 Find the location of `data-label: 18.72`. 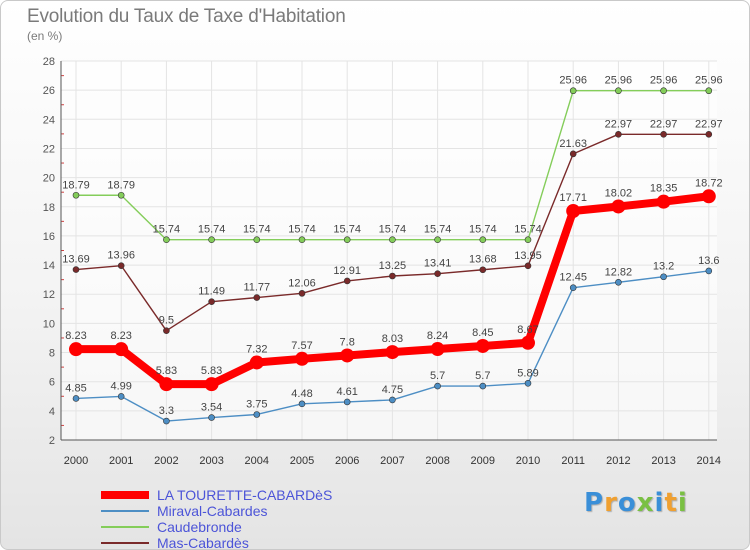

data-label: 18.72 is located at coordinates (709, 183).